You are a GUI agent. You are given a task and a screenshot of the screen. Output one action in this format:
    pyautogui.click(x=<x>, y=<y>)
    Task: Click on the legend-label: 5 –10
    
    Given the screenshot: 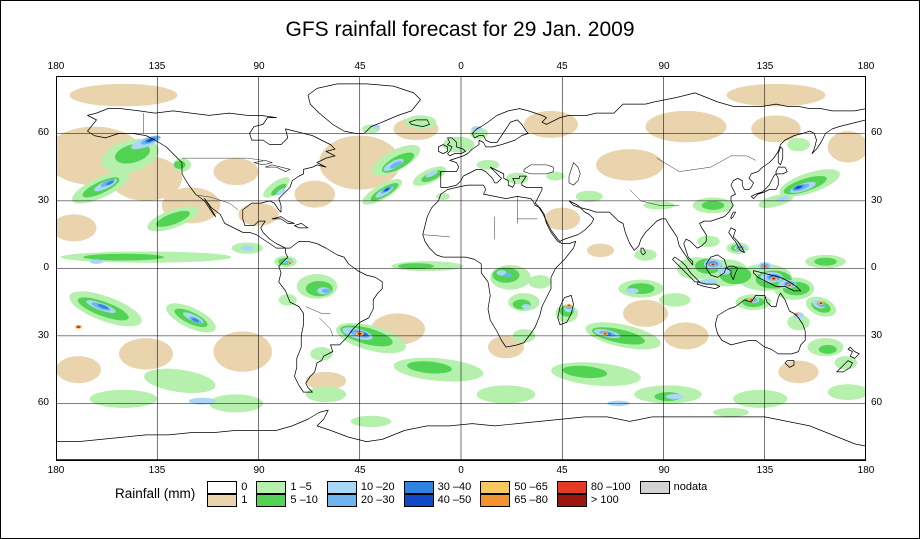 What is the action you would take?
    pyautogui.click(x=304, y=500)
    